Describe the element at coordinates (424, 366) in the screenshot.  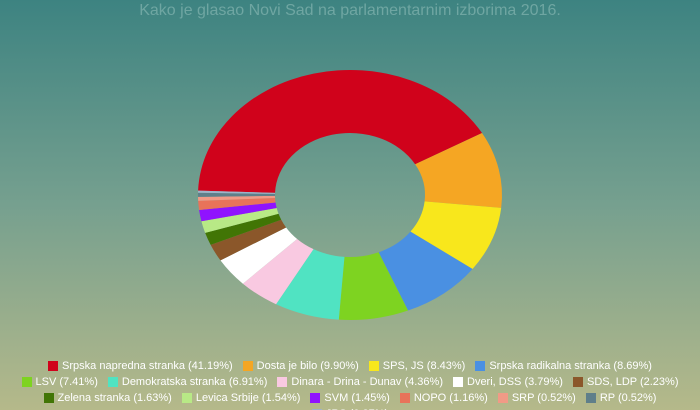
I see `legend-label: SPS, JS (8.43%)` at that location.